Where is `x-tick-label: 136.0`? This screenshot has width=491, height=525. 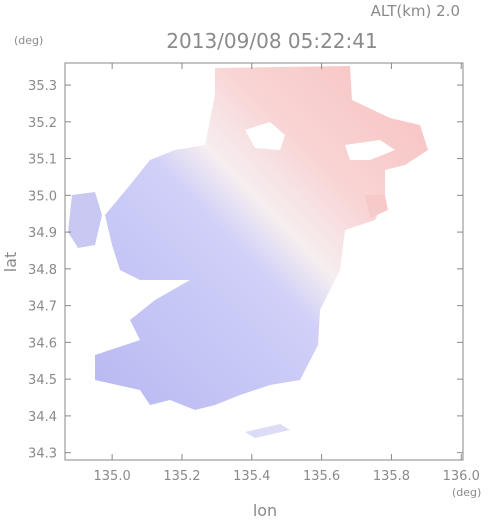 x-tick-label: 136.0 is located at coordinates (461, 476).